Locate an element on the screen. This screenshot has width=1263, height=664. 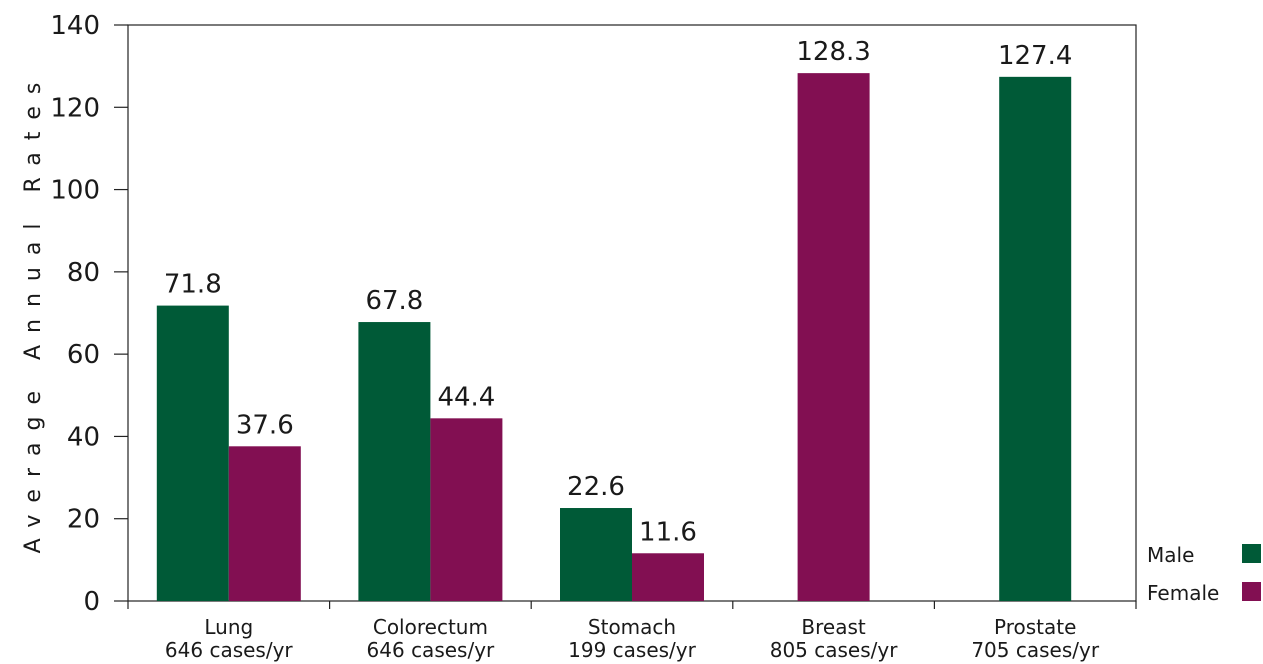
bar-male-stomach is located at coordinates (596, 554).